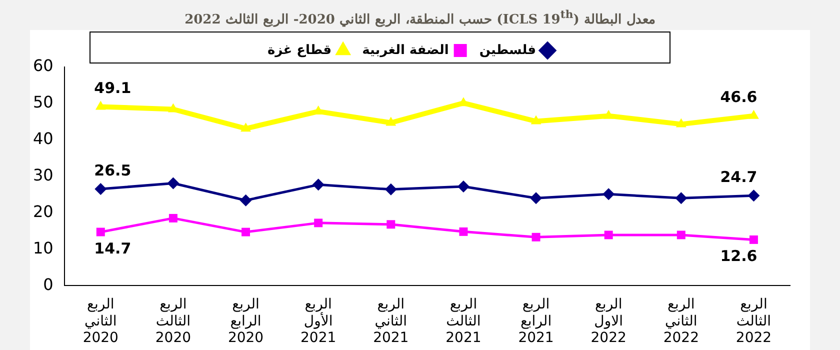  I want to click on data-label: 14.7, so click(113, 248).